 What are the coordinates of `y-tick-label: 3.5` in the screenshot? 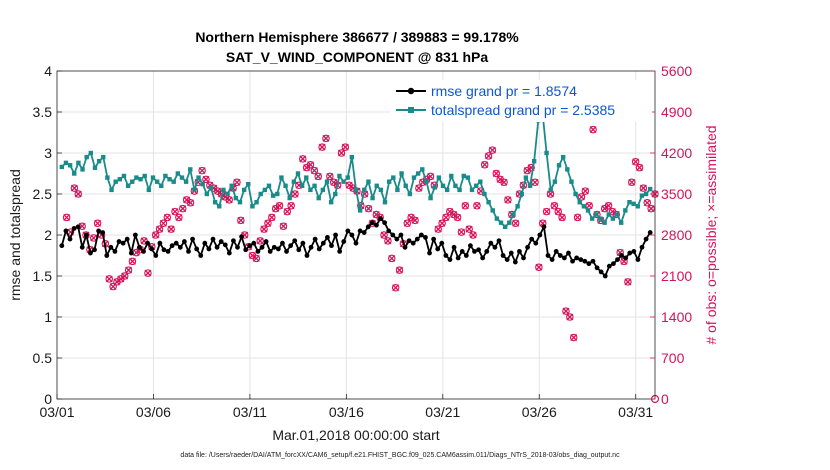 It's located at (43, 112).